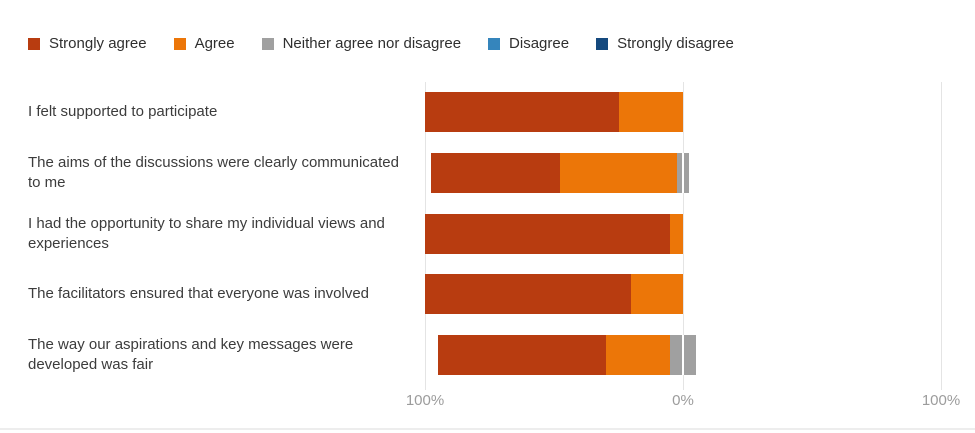  I want to click on legend-item-label: Agree, so click(214, 43).